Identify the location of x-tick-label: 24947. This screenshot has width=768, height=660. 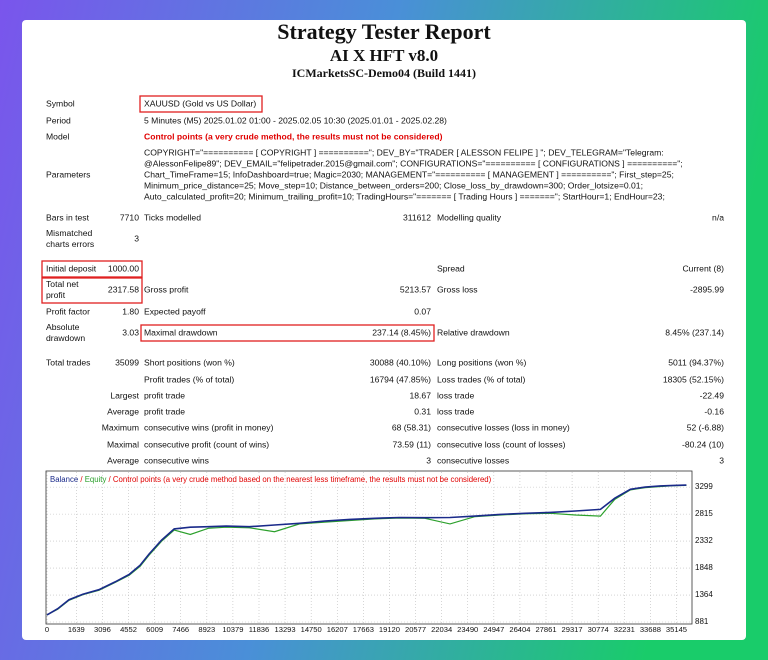
(493, 629).